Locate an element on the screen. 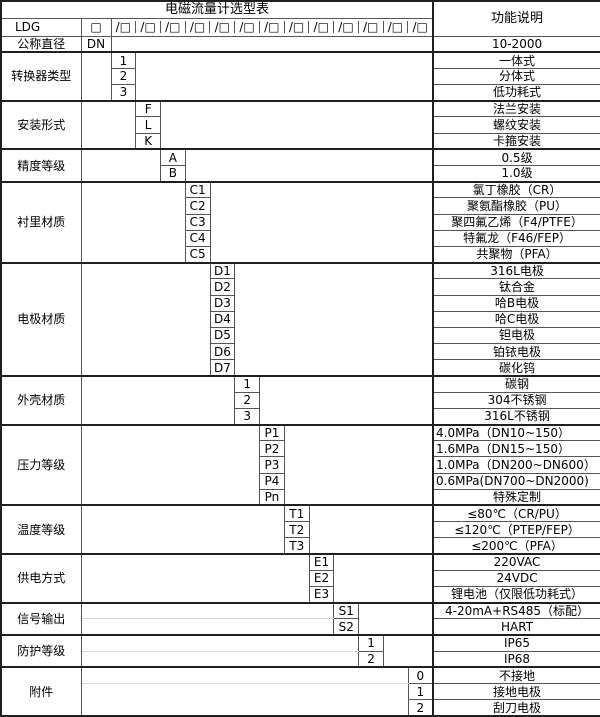  desc-cell: 碳化钨 is located at coordinates (516, 368).